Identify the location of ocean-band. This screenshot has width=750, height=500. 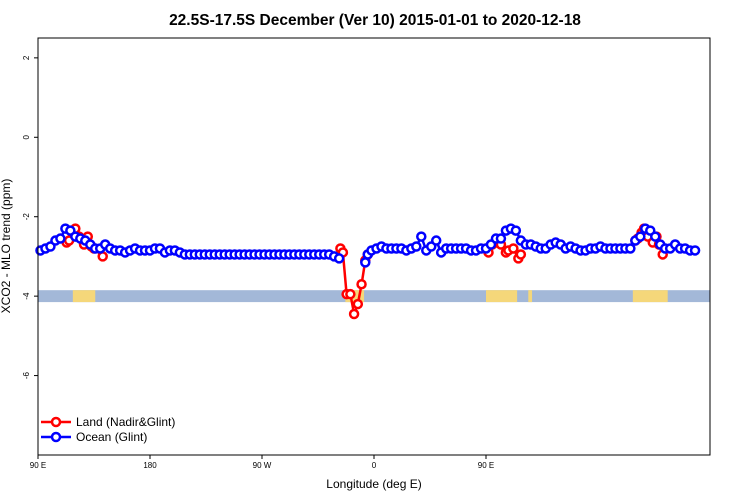
(374, 296).